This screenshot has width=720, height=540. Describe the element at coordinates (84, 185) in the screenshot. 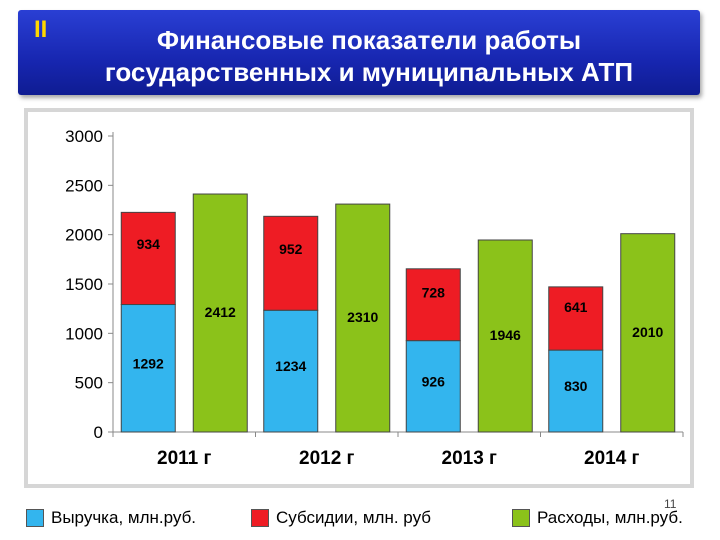

I see `y-tick-label: 2500` at that location.